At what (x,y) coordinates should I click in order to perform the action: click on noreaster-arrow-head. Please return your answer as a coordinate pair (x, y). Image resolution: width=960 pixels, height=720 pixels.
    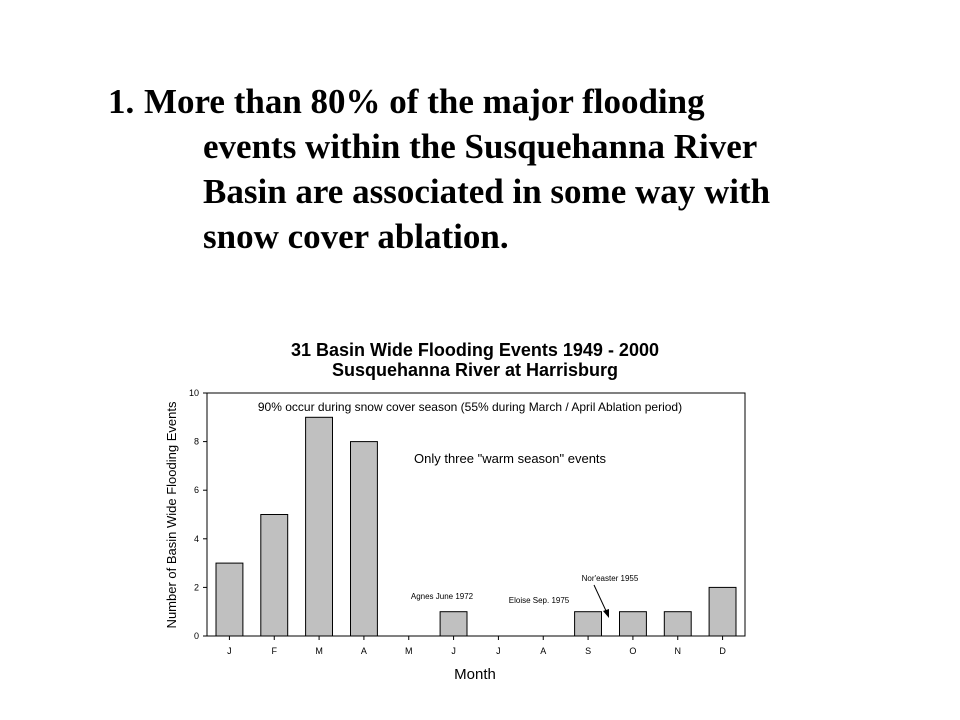
    Looking at the image, I should click on (606, 613).